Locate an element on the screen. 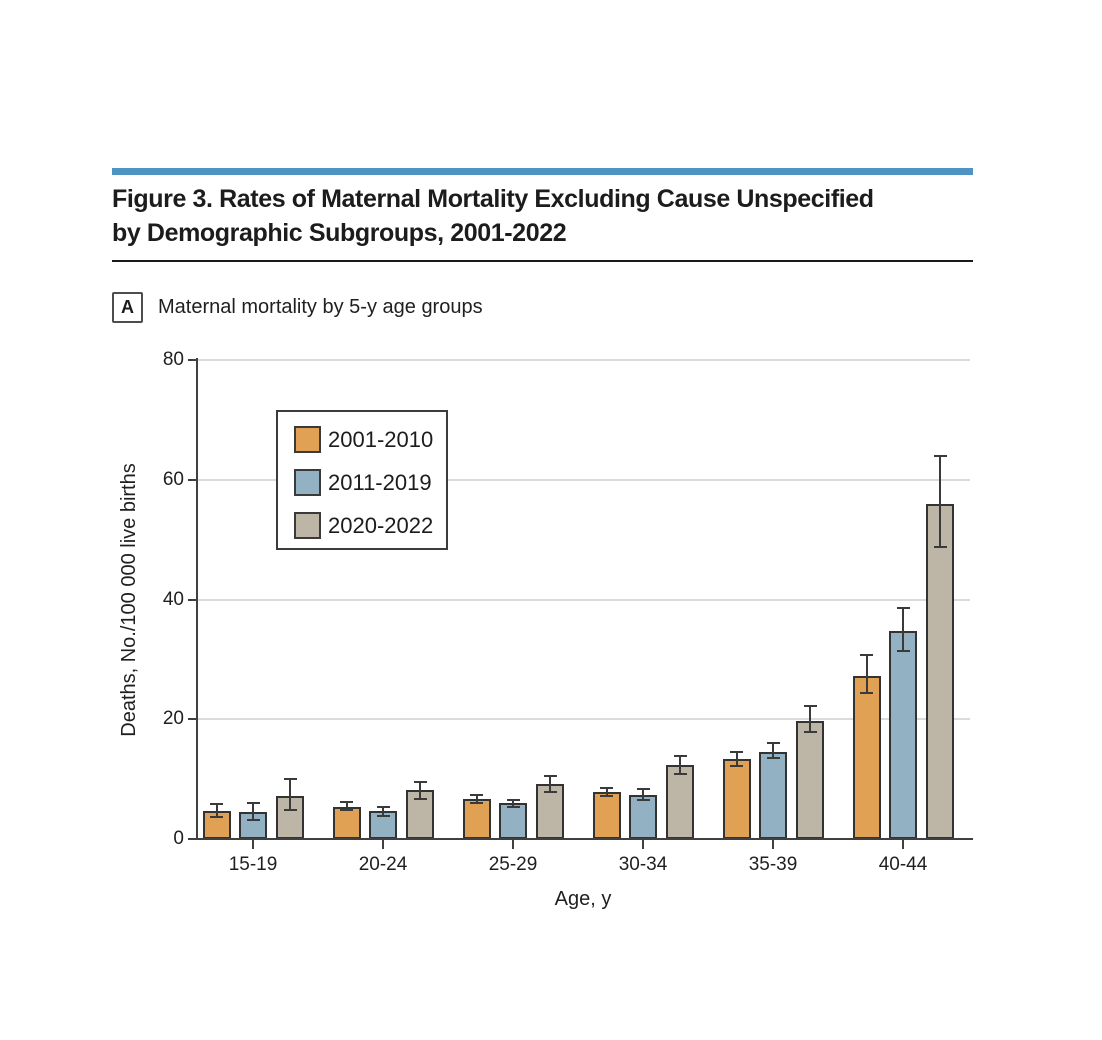 This screenshot has width=1102, height=1040. x-axis-title: Age, y is located at coordinates (583, 899).